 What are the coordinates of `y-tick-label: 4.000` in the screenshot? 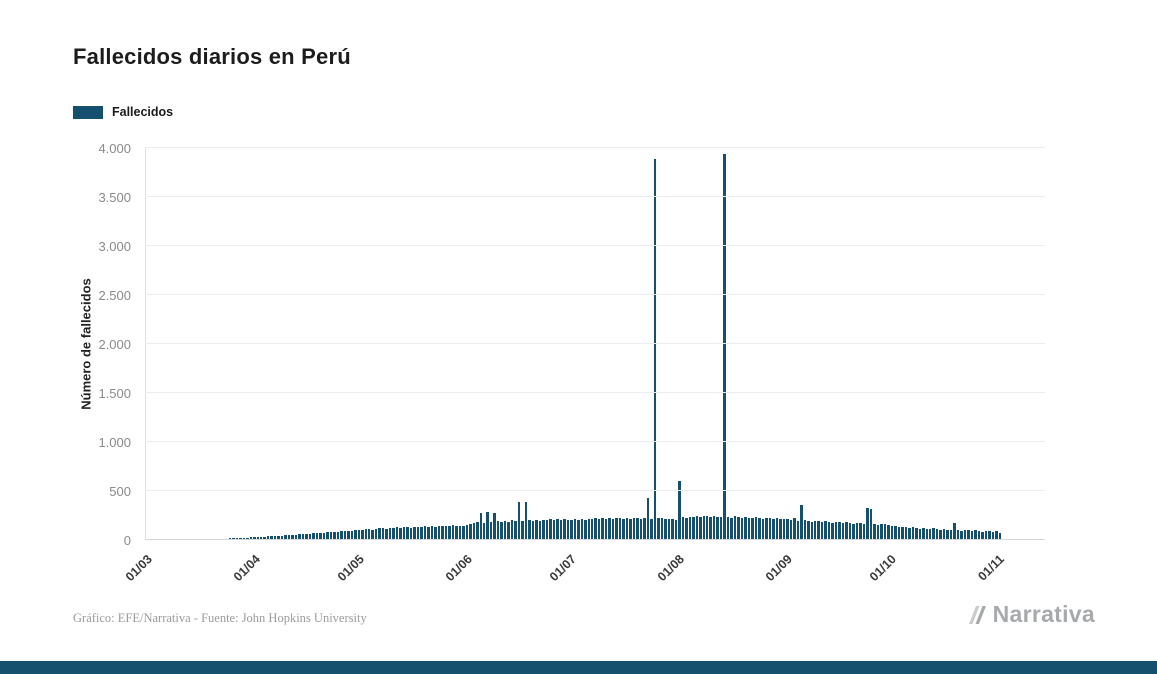 It's located at (114, 148).